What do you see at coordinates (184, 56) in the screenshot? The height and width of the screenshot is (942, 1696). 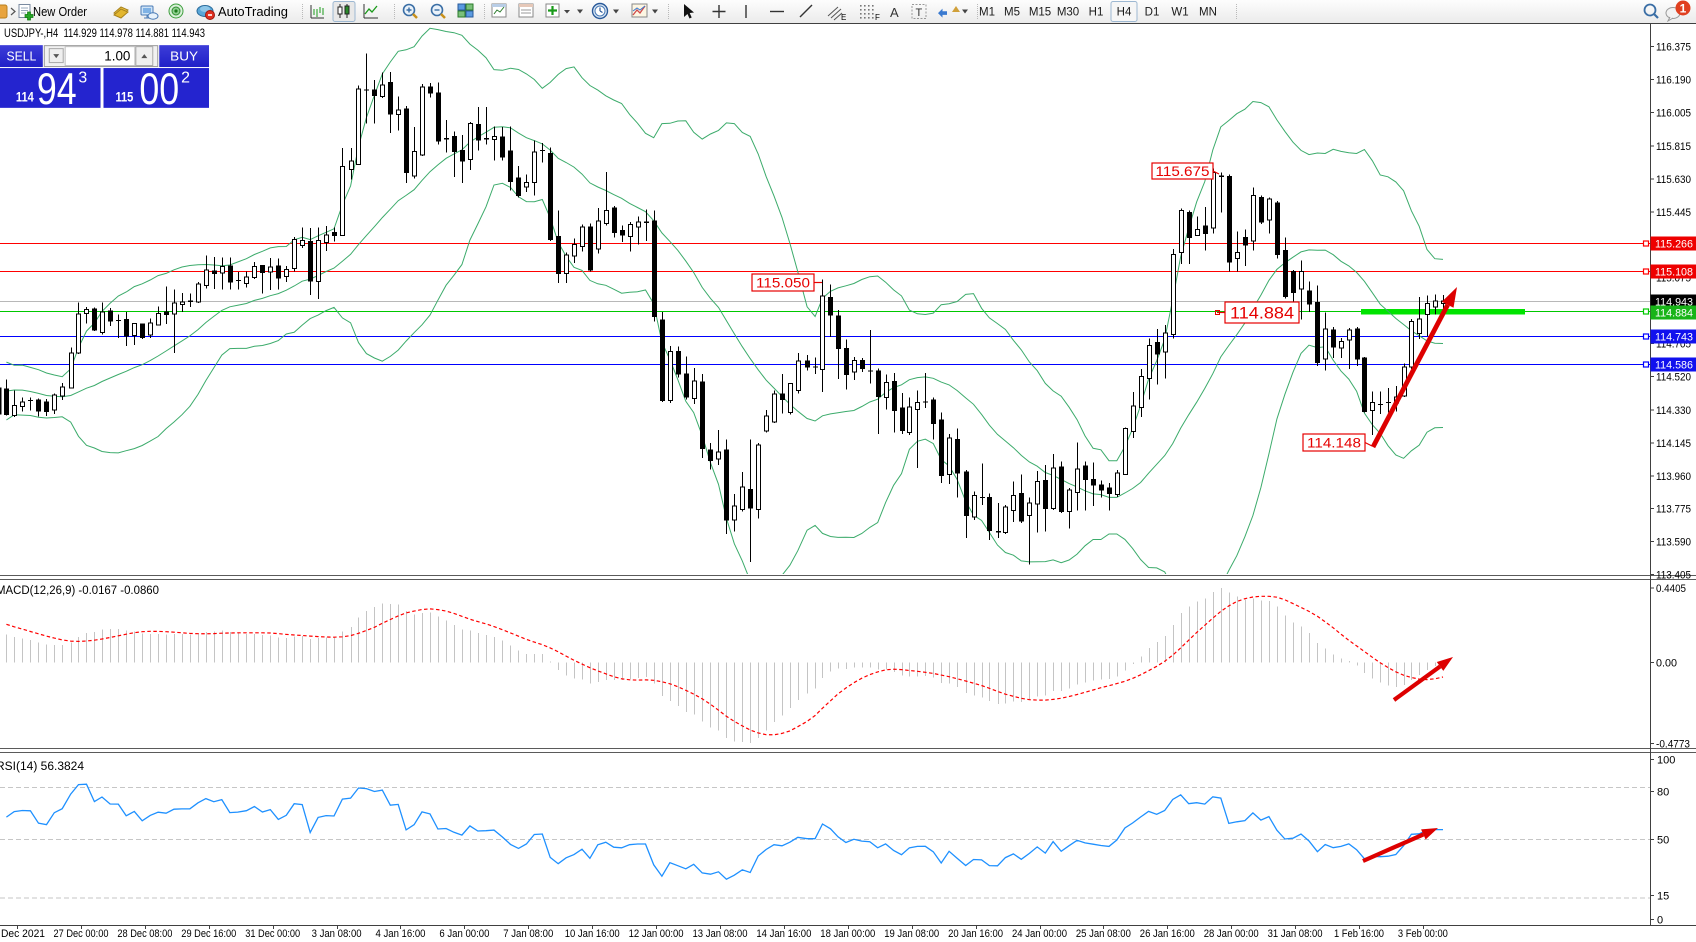 I see `svg-text: BUY` at bounding box center [184, 56].